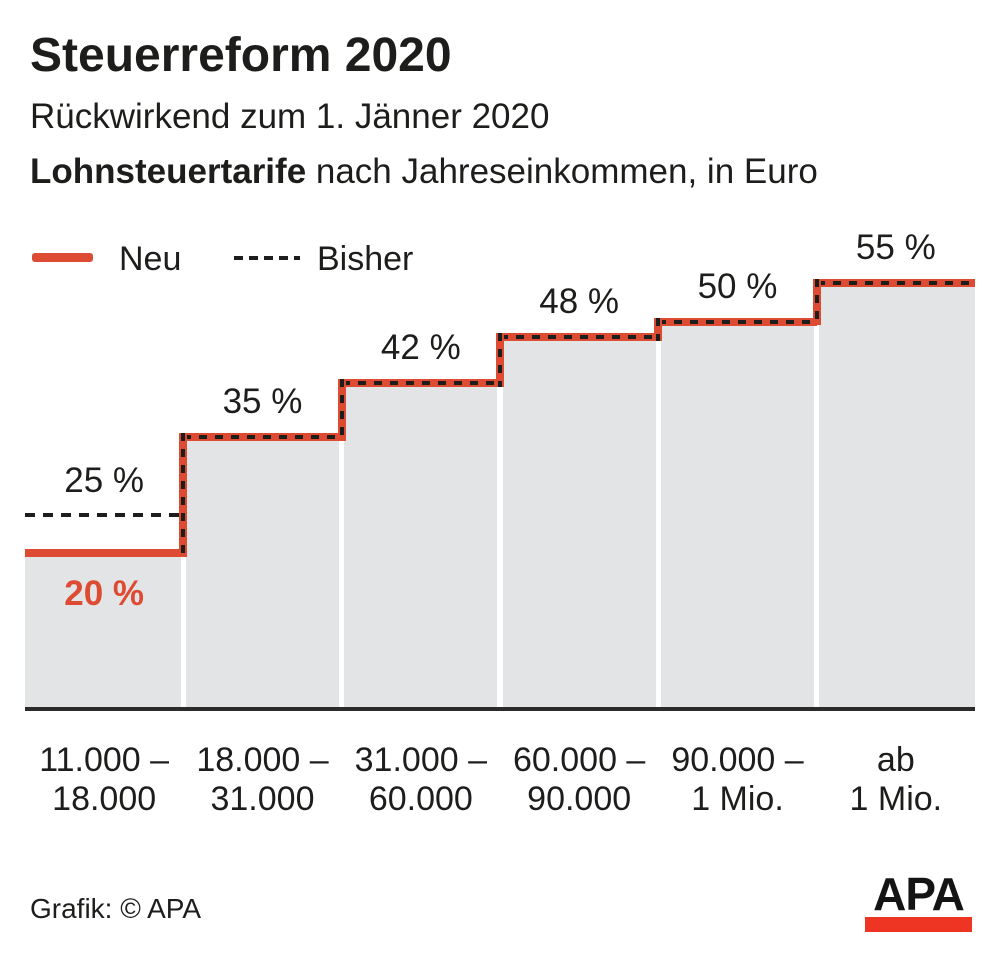 The width and height of the screenshot is (1000, 953). What do you see at coordinates (365, 259) in the screenshot?
I see `legend-bisher-label: Bisher` at bounding box center [365, 259].